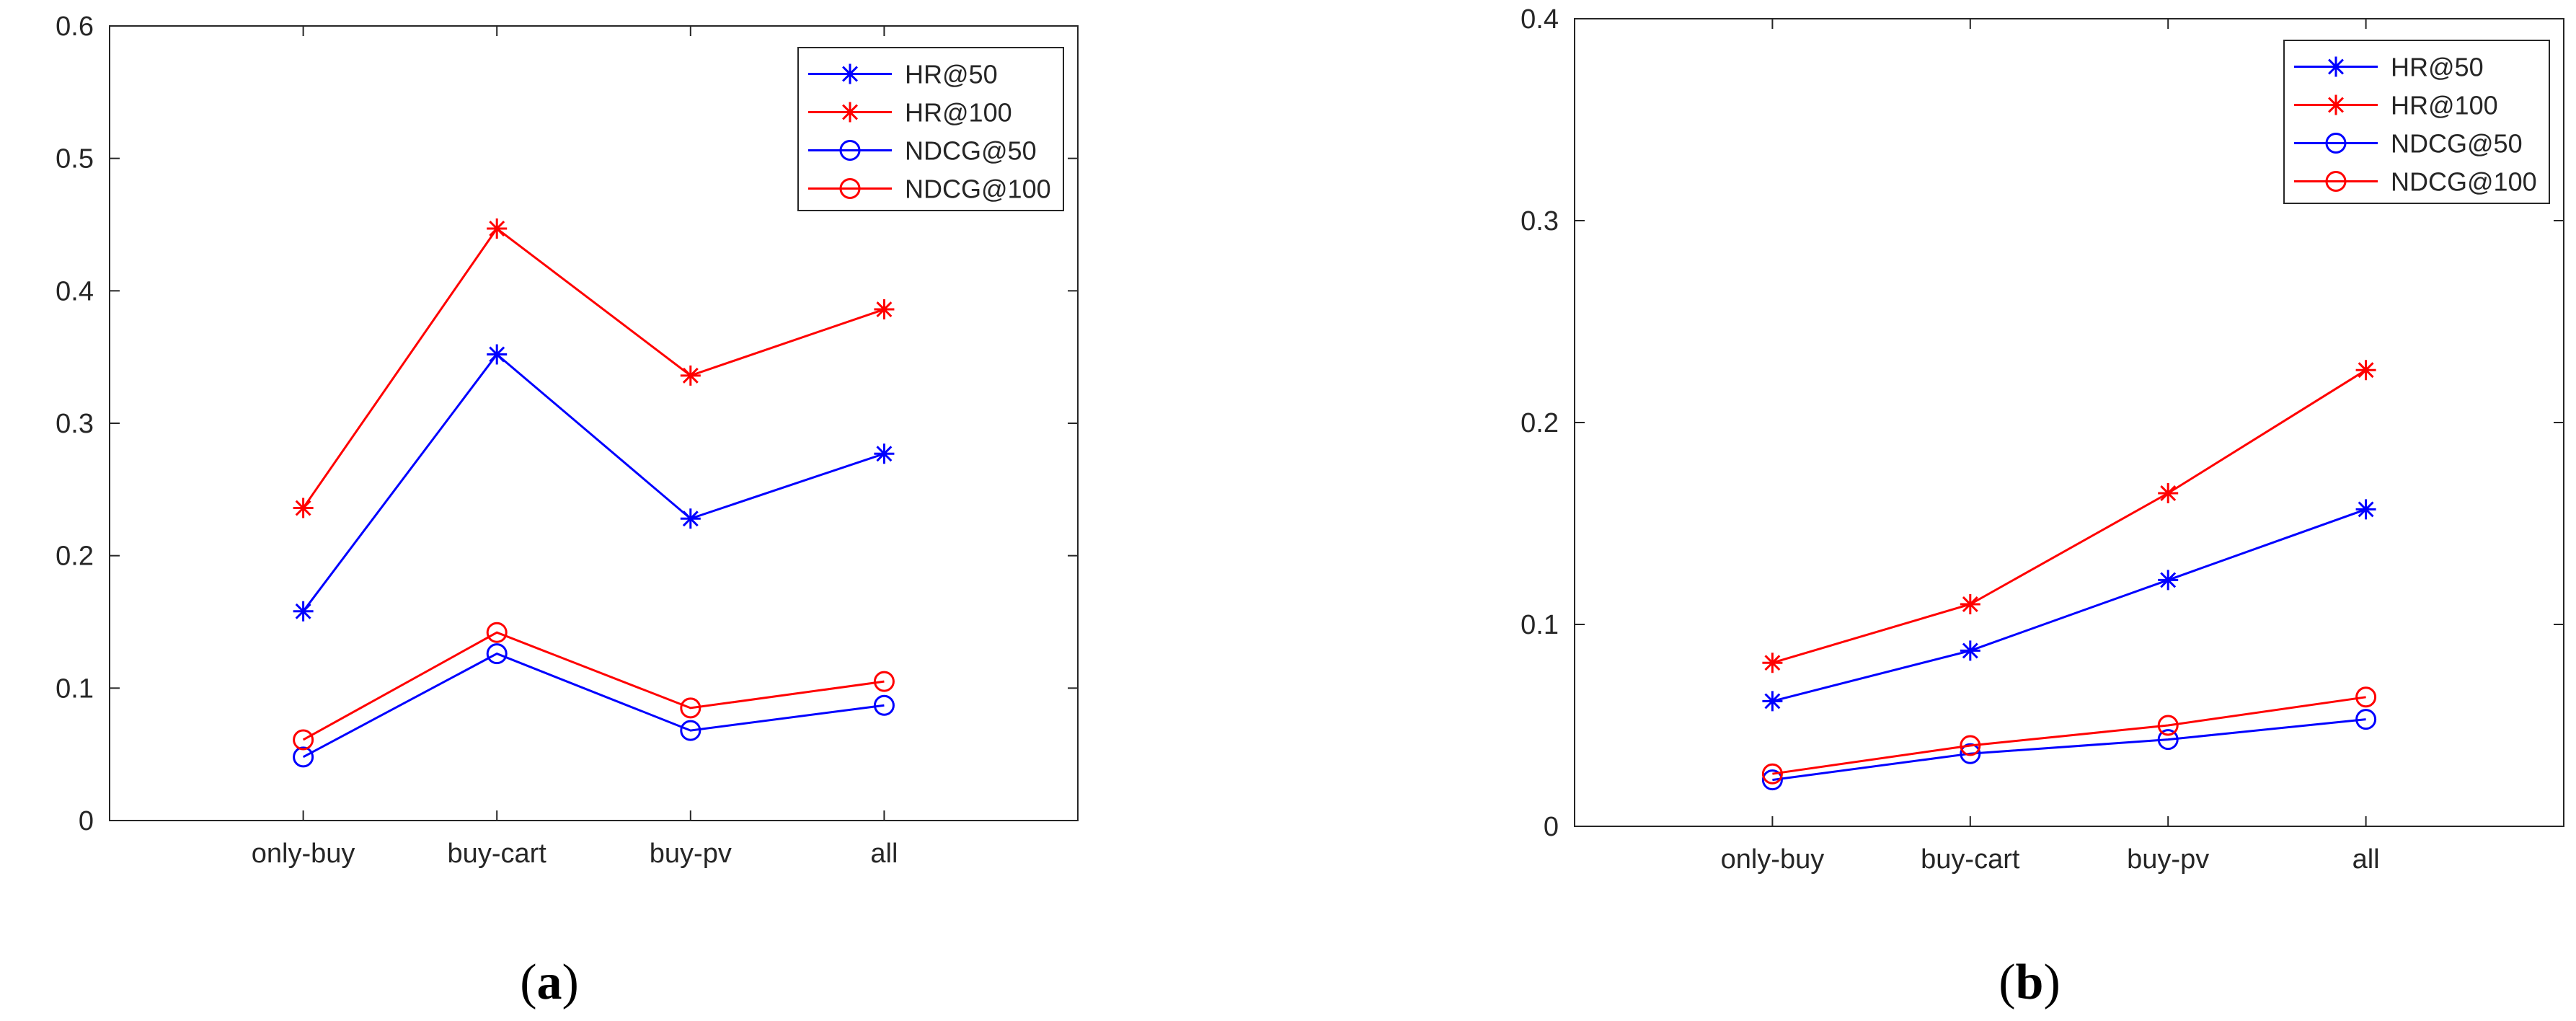 This screenshot has width=2576, height=1021. Describe the element at coordinates (75, 27) in the screenshot. I see `y-tick-label: 0.6` at that location.